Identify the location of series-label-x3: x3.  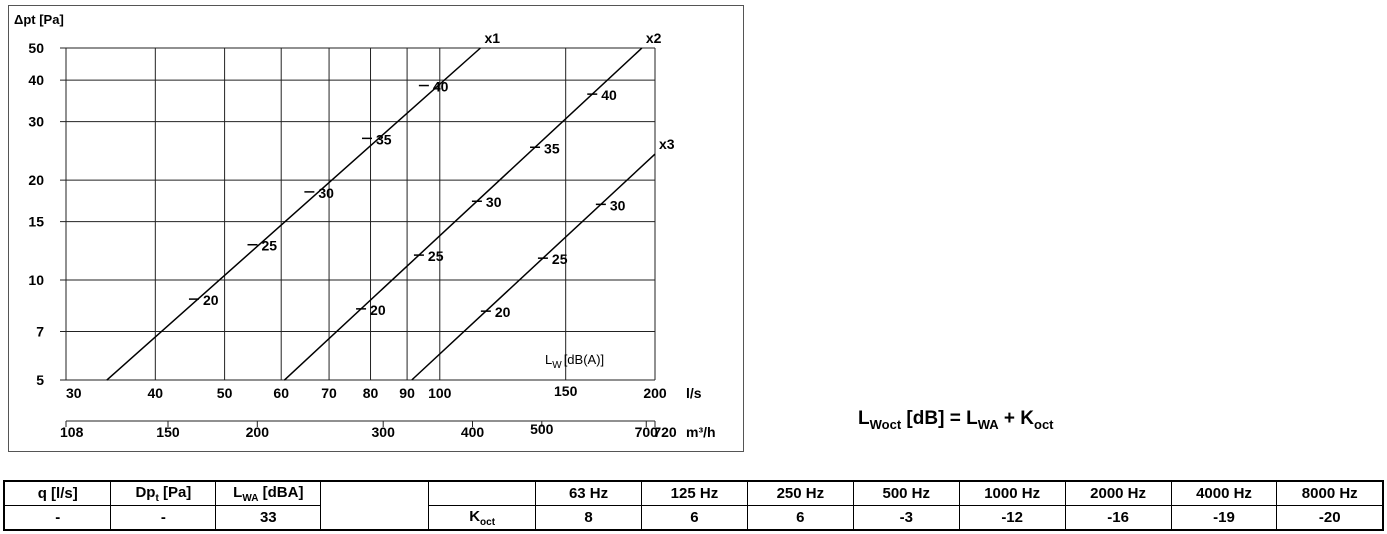
(667, 144).